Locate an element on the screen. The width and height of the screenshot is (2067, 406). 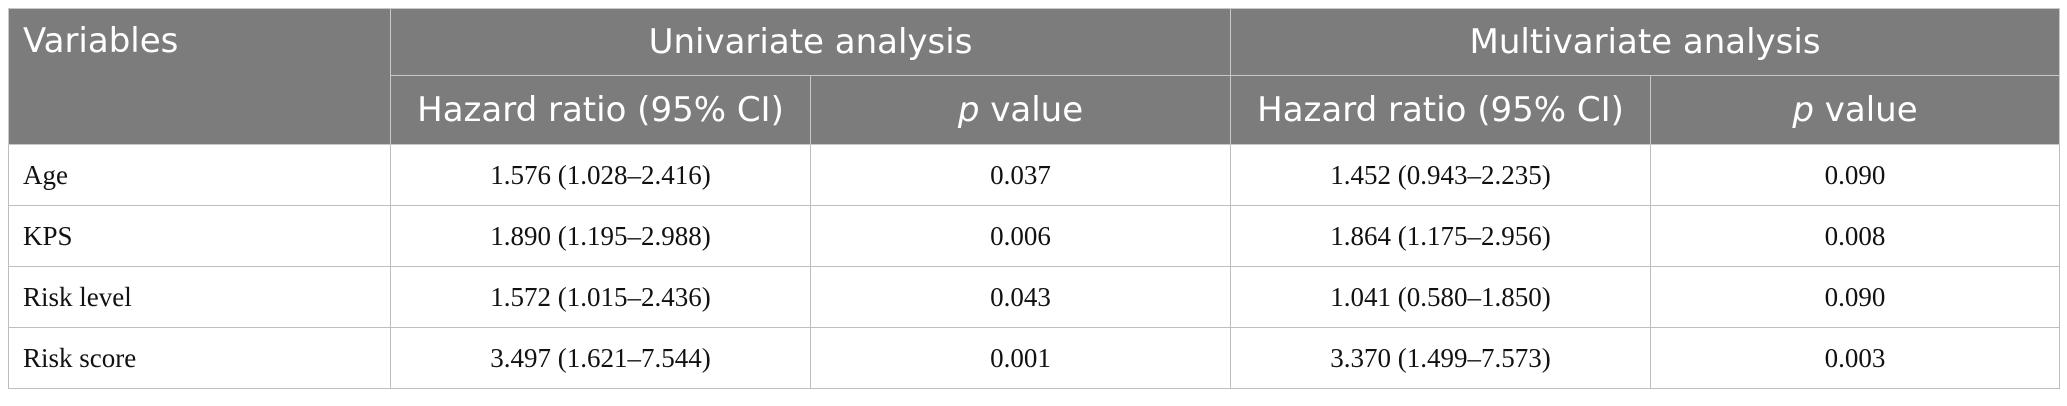
cell-univariate-hazard-ratio: 1.572 (1.015–2.436) is located at coordinates (600, 297).